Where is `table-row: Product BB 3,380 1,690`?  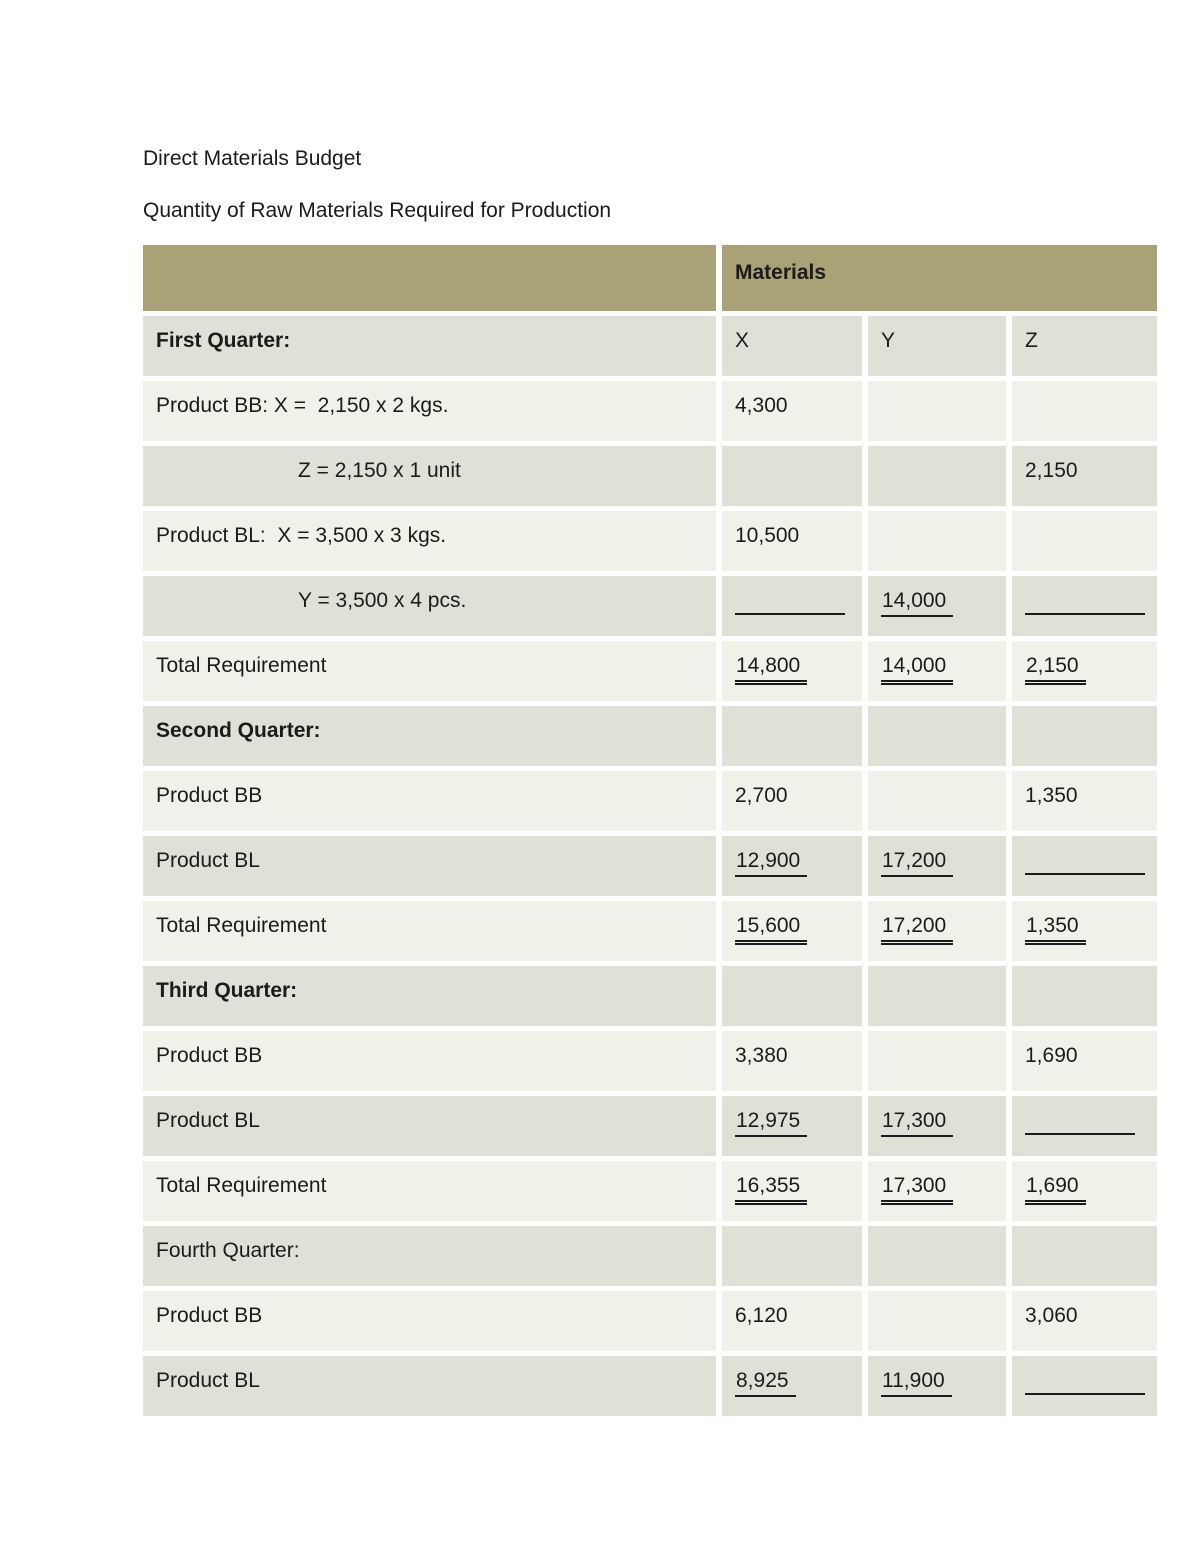 table-row: Product BB 3,380 1,690 is located at coordinates (650, 1061).